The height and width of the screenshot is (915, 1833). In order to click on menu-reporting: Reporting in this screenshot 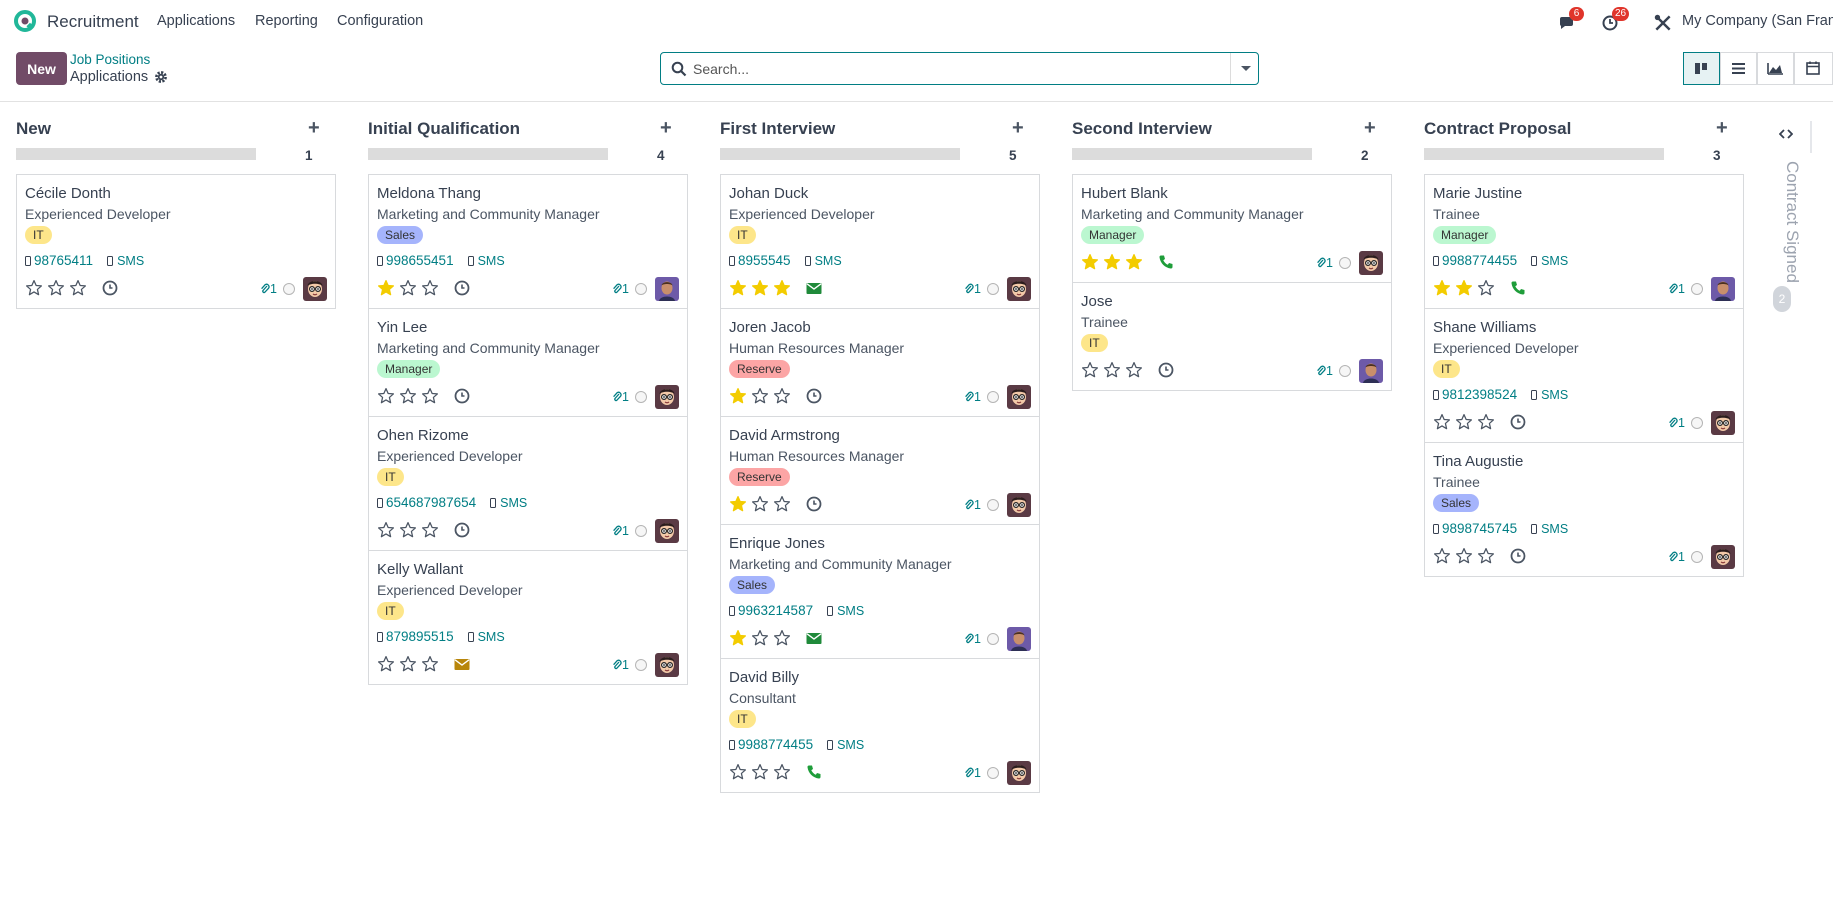, I will do `click(286, 21)`.